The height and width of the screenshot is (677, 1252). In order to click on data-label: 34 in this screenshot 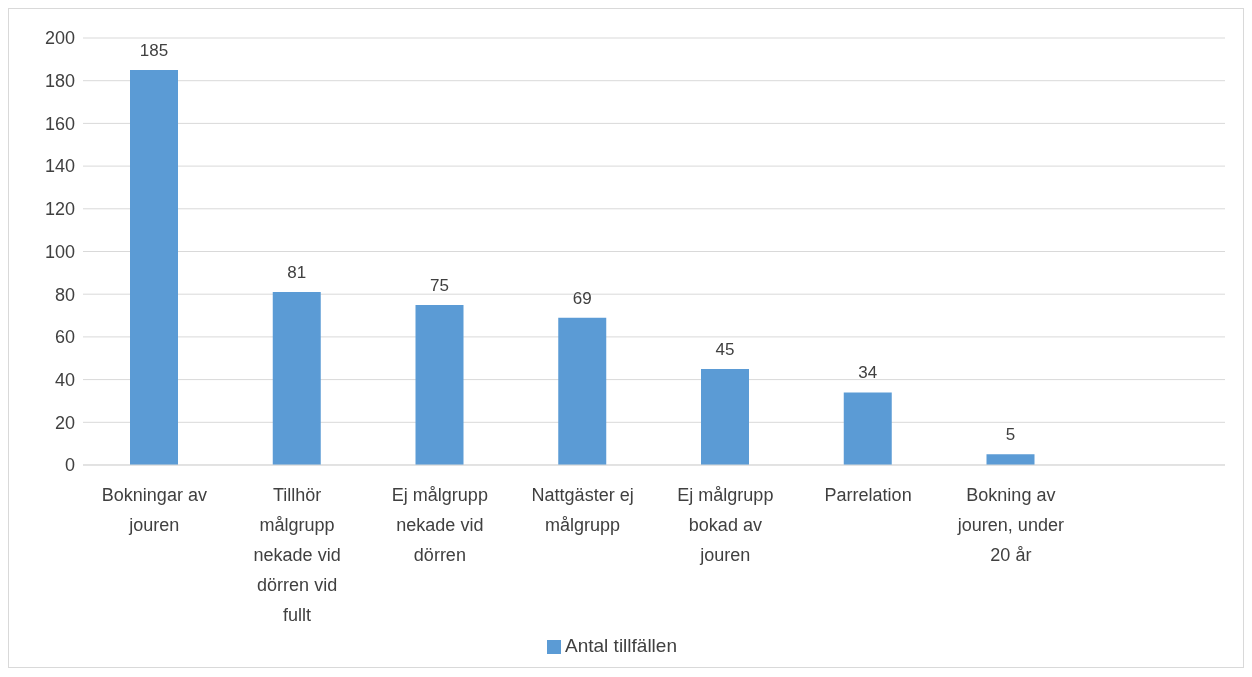, I will do `click(868, 373)`.